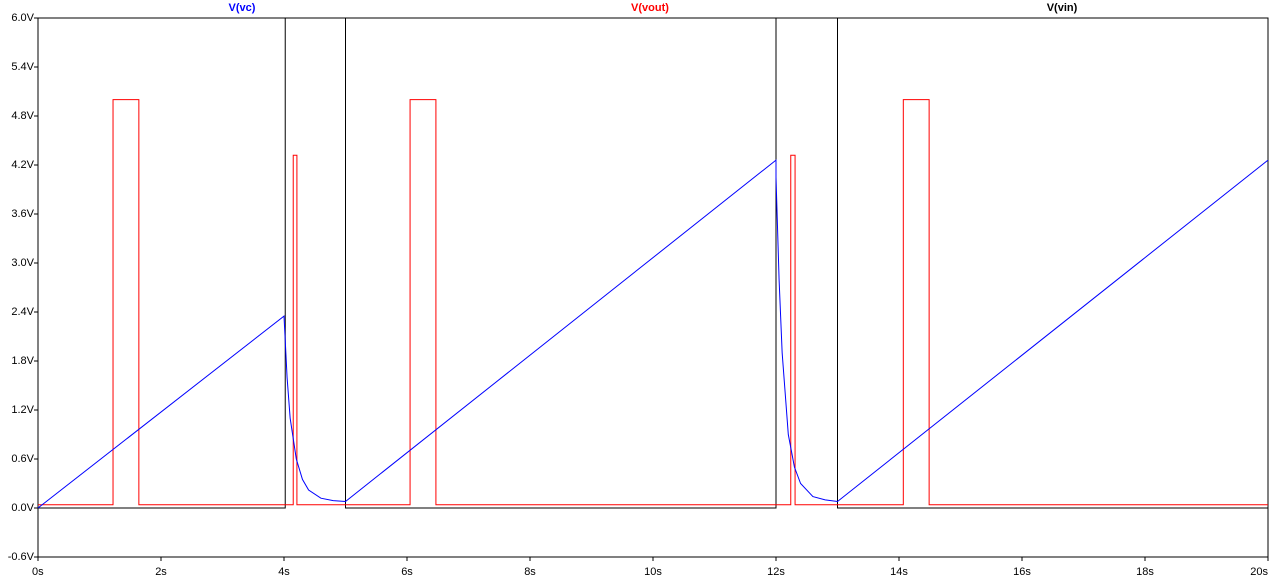  I want to click on y-tick-label: 0.0V, so click(22, 508).